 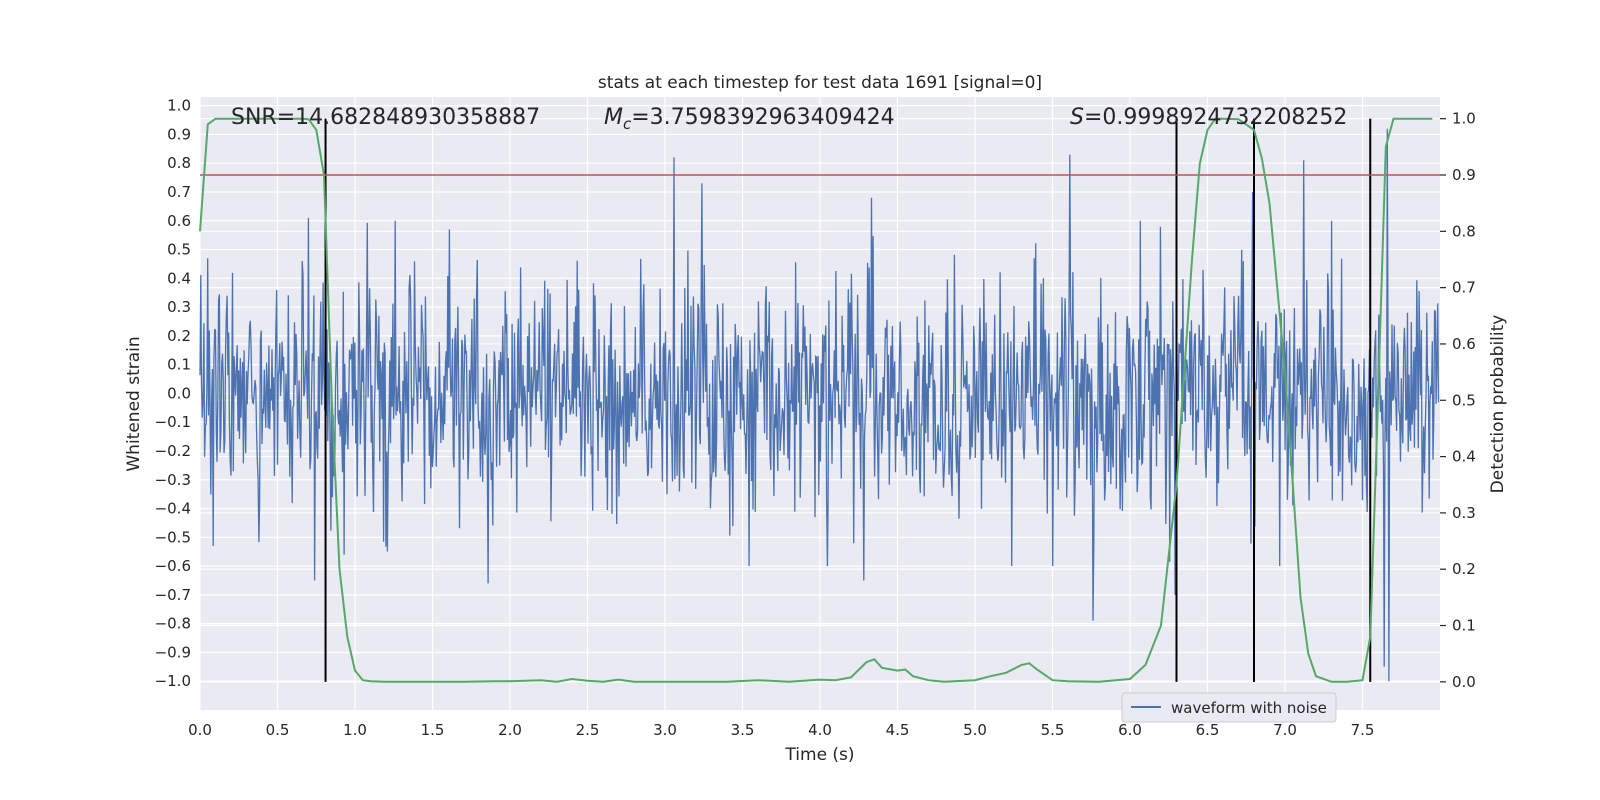 I want to click on x-tick-label: 6.5, so click(x=1208, y=730).